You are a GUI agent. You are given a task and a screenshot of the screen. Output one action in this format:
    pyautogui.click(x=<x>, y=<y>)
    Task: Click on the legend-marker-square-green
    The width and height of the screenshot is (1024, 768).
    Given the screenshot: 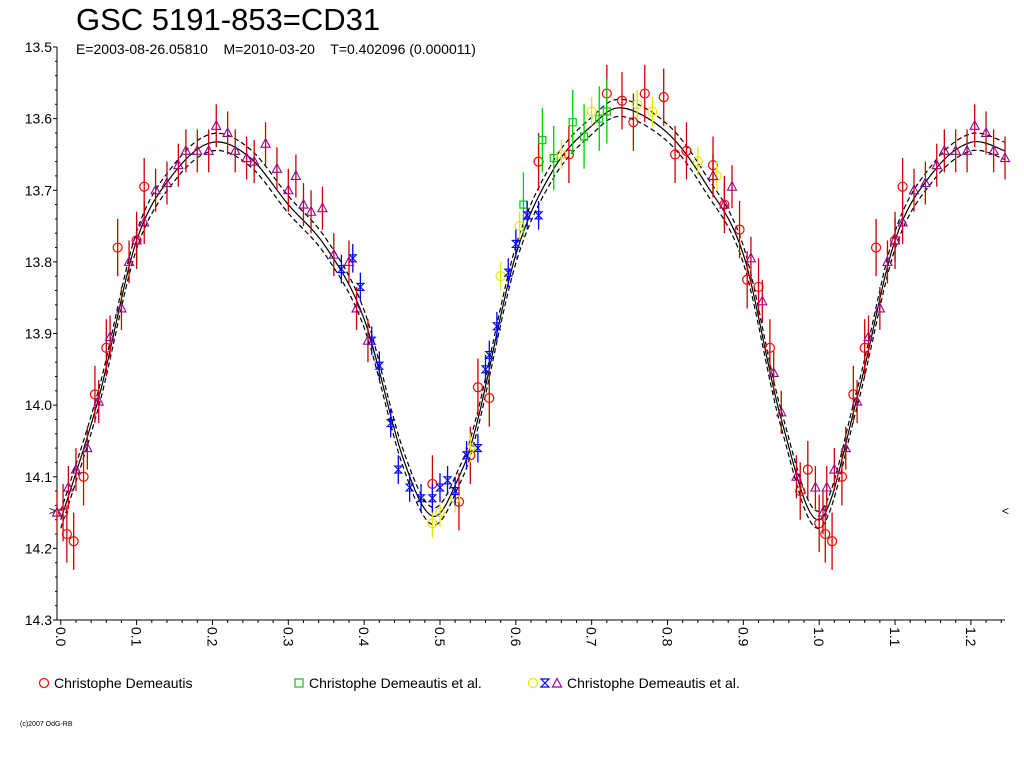 What is the action you would take?
    pyautogui.click(x=299, y=683)
    